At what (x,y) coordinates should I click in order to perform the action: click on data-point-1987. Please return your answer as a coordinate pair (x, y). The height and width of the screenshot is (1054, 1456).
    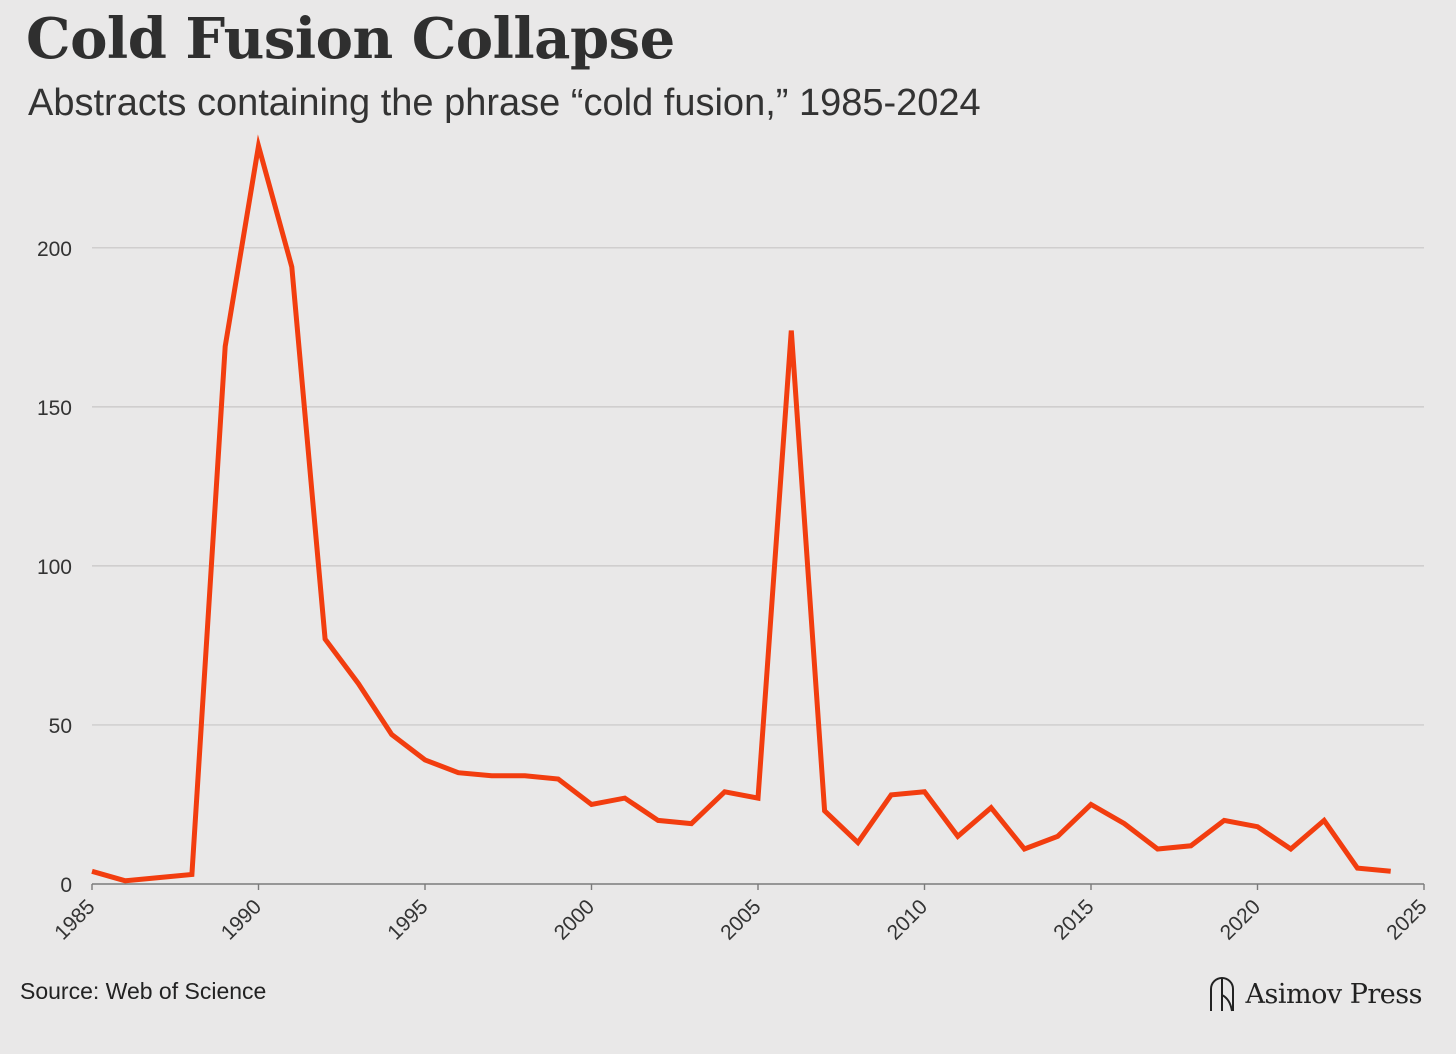
    Looking at the image, I should click on (158, 877).